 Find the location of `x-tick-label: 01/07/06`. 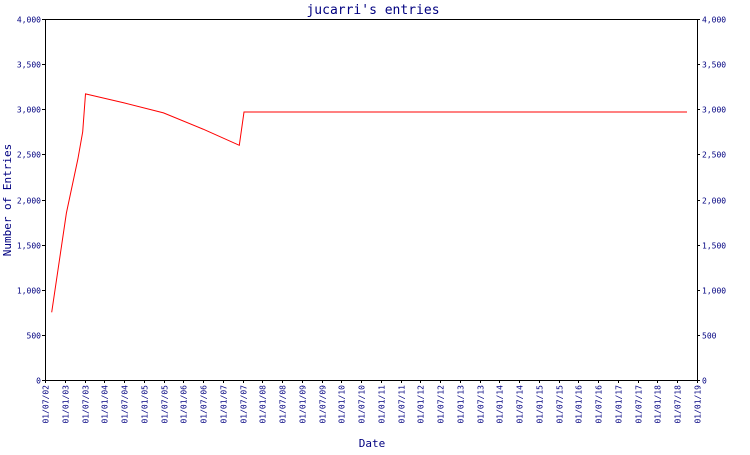

x-tick-label: 01/07/06 is located at coordinates (204, 404).